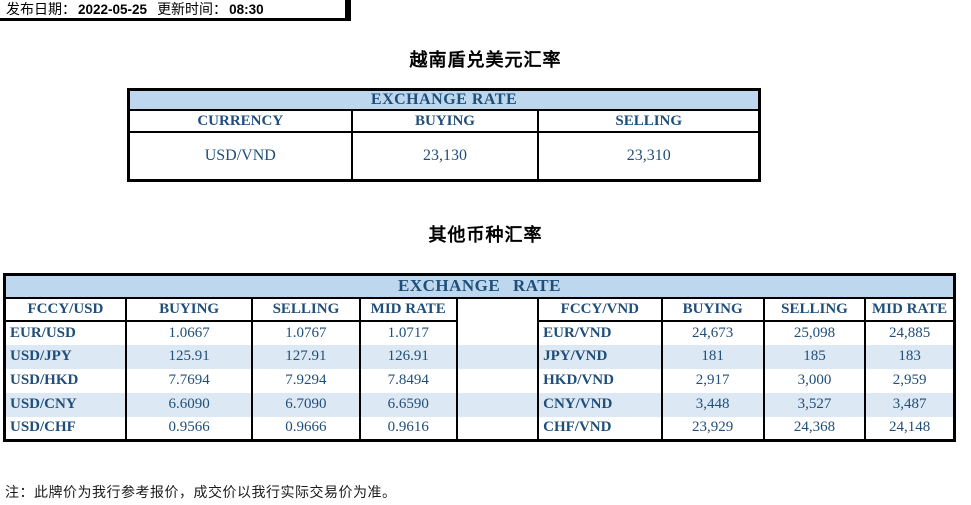  I want to click on column-header-fccy-usd: FCCY/USD, so click(65, 309).